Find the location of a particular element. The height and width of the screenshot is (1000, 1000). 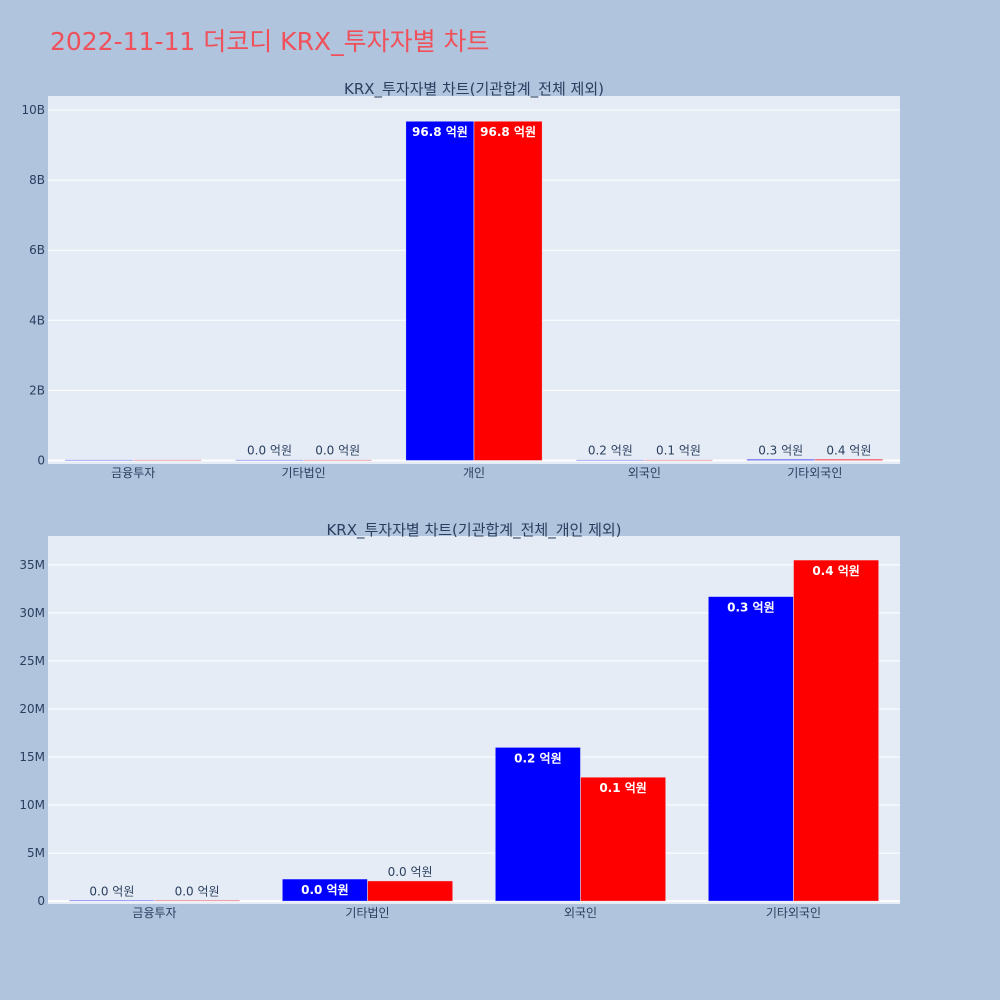

y-tick-label: 20M is located at coordinates (32, 709).